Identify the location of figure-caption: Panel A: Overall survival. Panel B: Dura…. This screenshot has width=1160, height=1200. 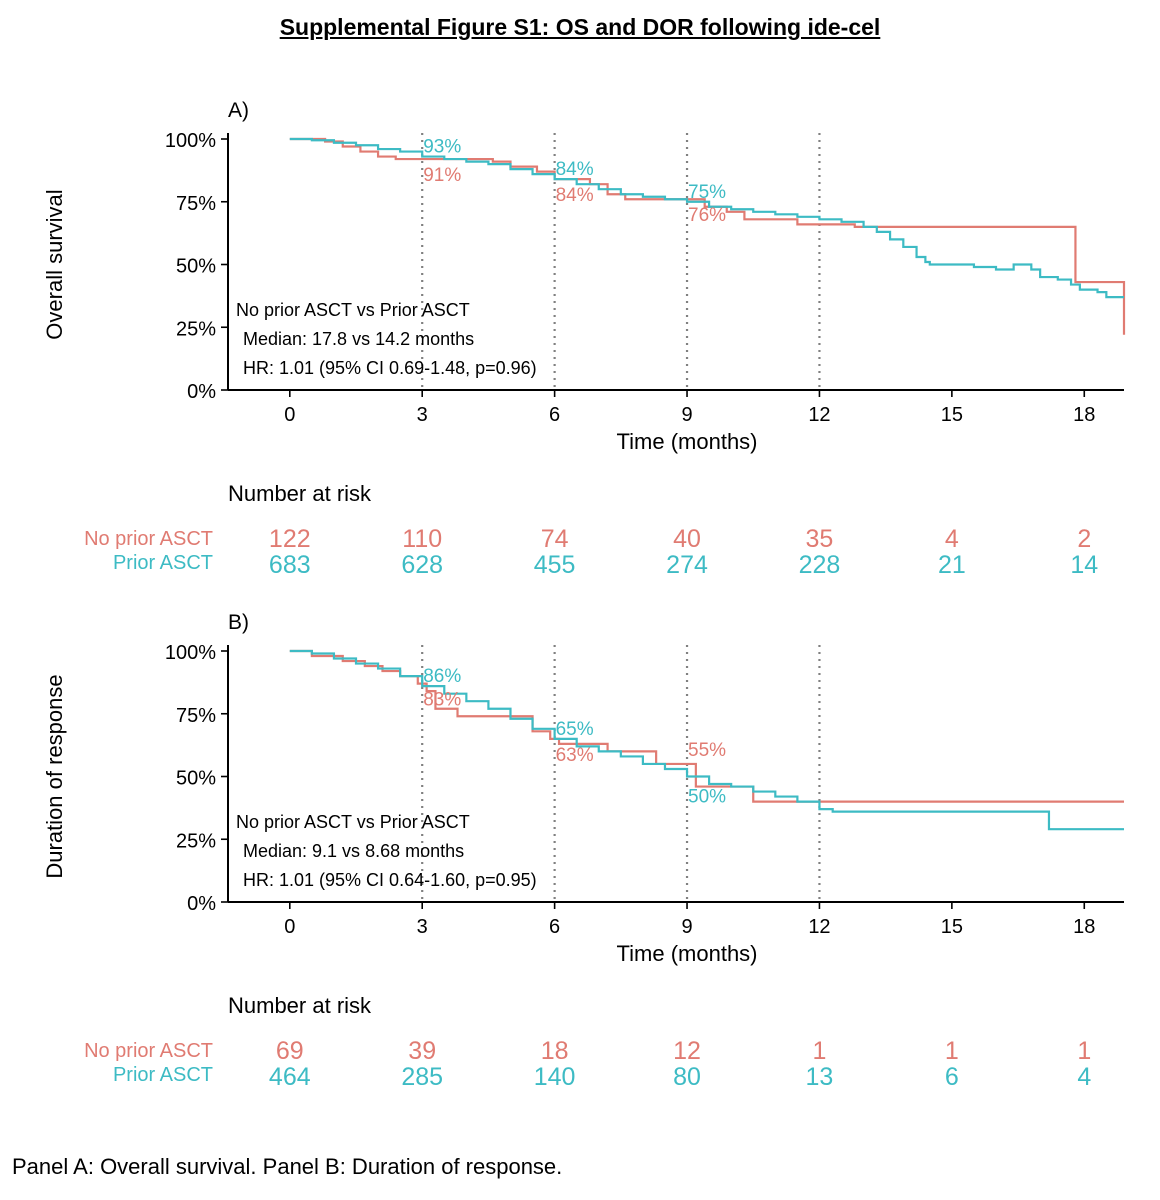
(287, 1166).